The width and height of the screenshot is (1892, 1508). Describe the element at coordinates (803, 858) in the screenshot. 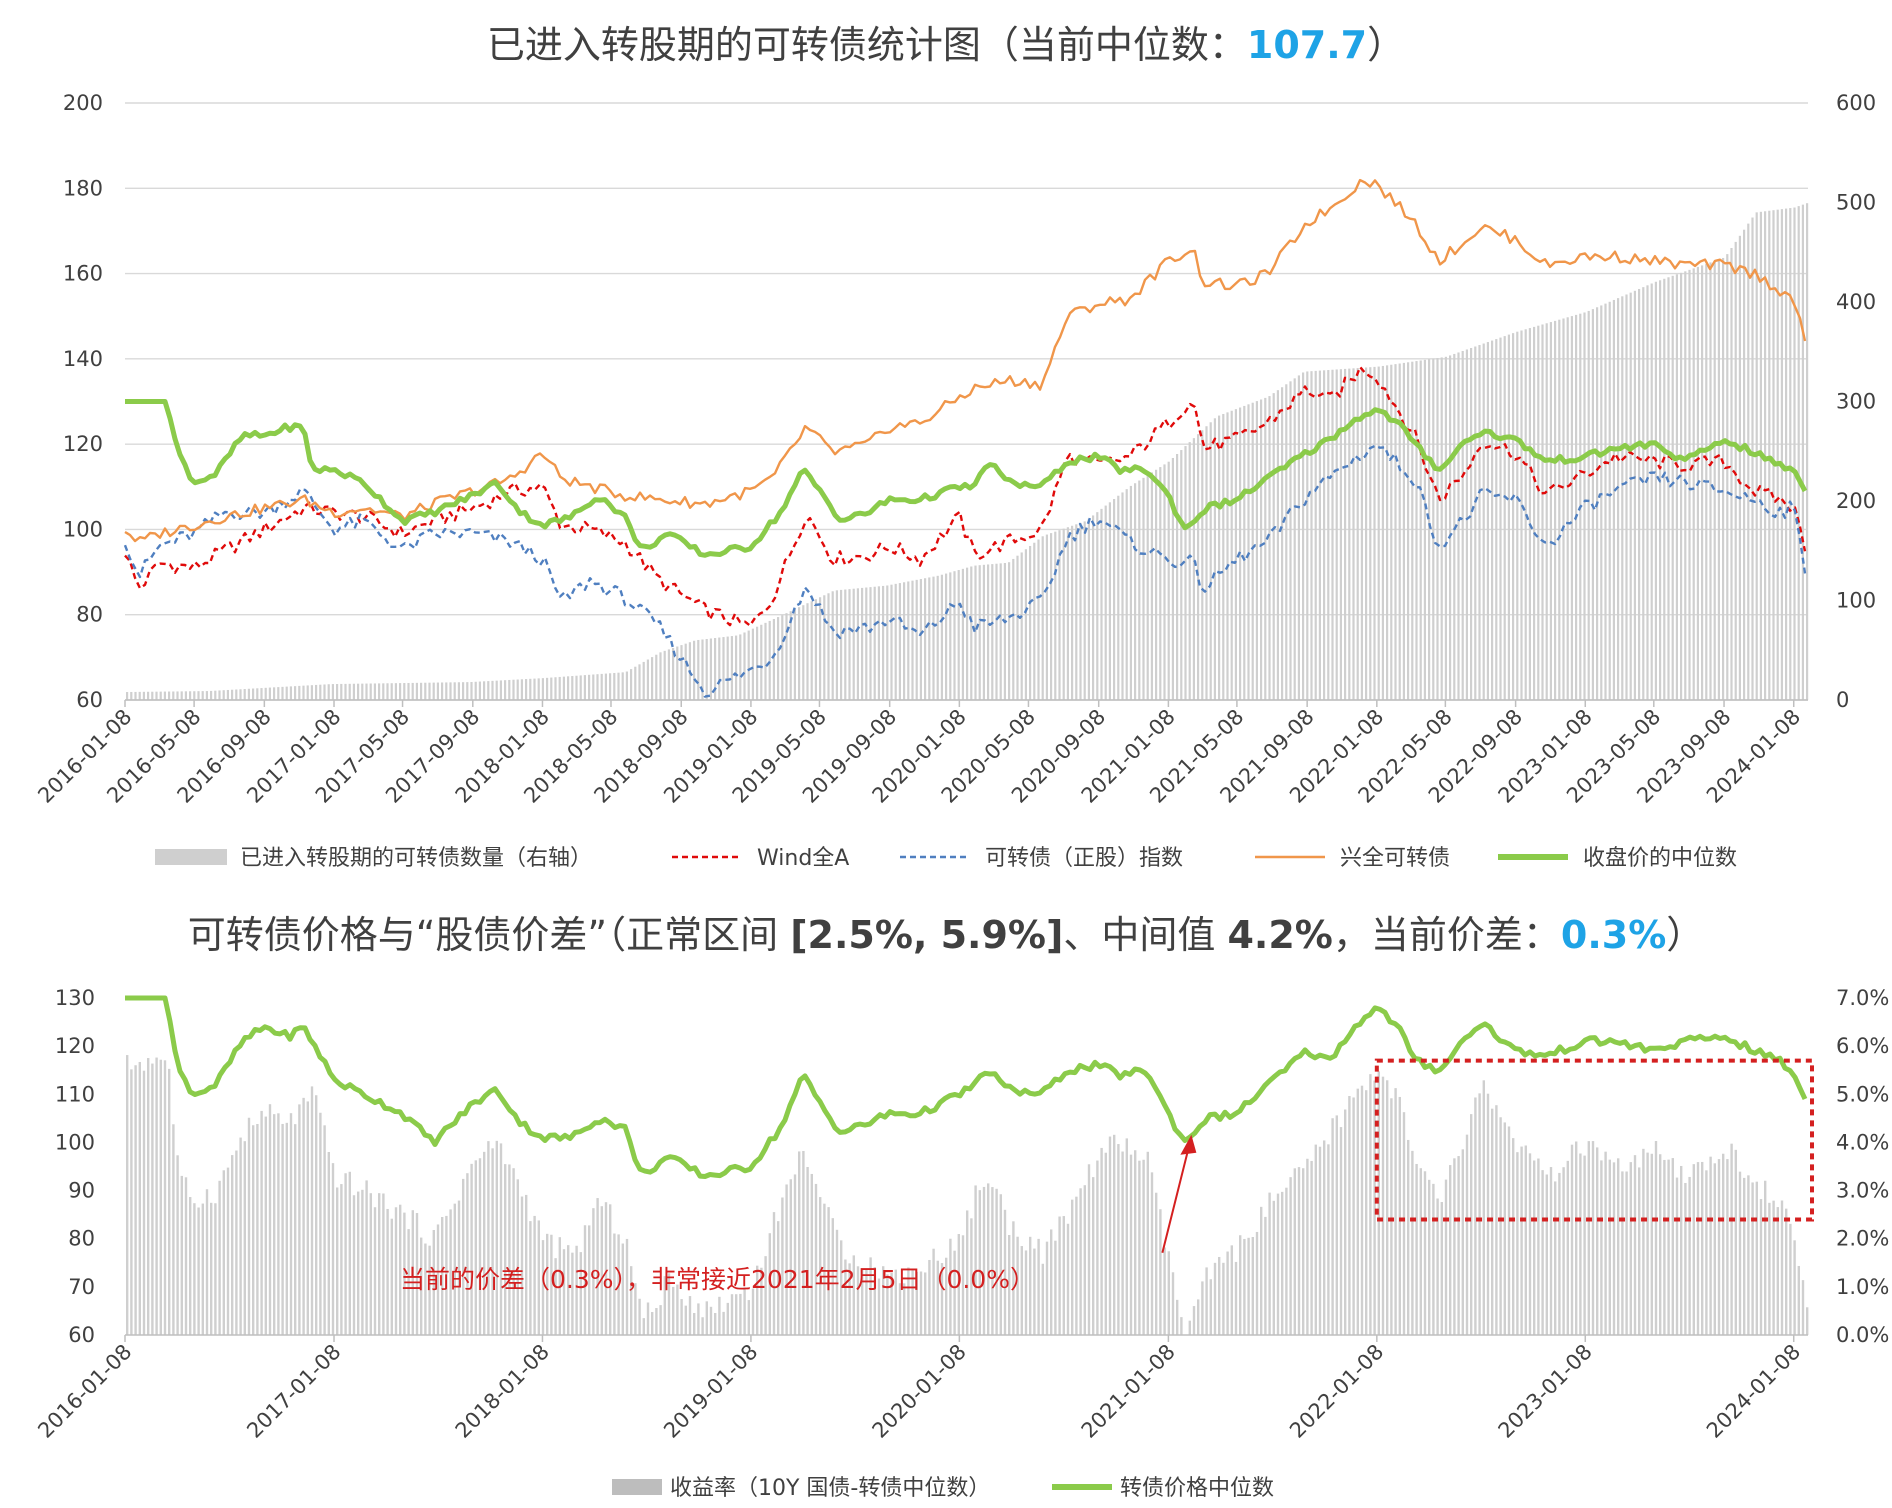

I see `legend-wind-a-label: Wind全A` at that location.